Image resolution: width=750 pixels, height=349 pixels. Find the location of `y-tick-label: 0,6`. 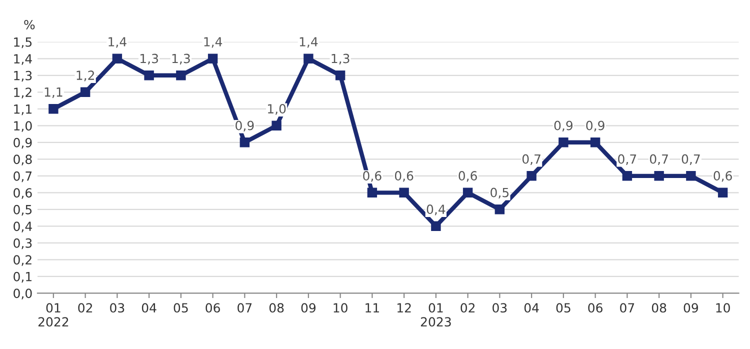

y-tick-label: 0,6 is located at coordinates (23, 193).